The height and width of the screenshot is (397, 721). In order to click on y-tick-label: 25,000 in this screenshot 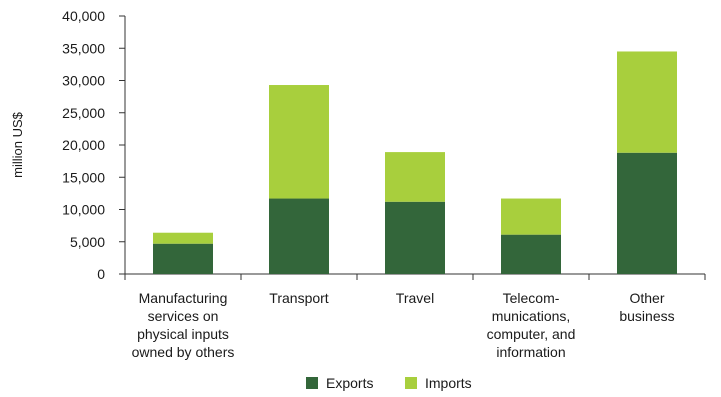, I will do `click(83, 113)`.